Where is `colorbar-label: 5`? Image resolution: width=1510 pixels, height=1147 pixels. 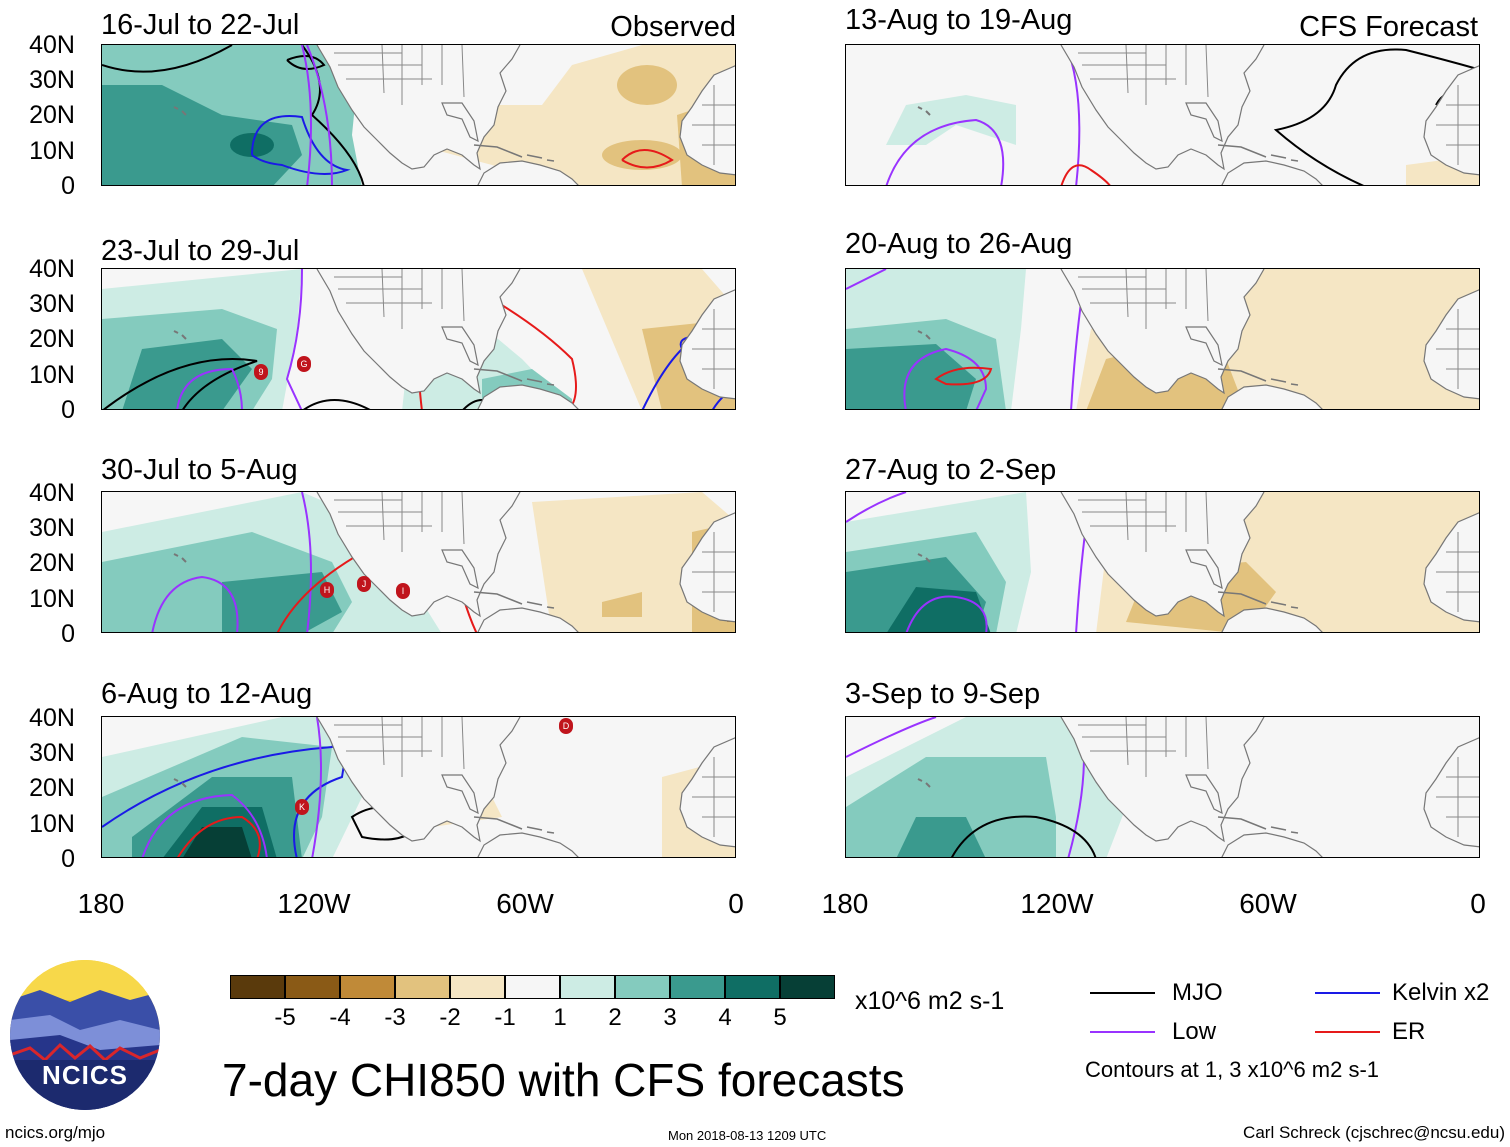 colorbar-label: 5 is located at coordinates (780, 1017).